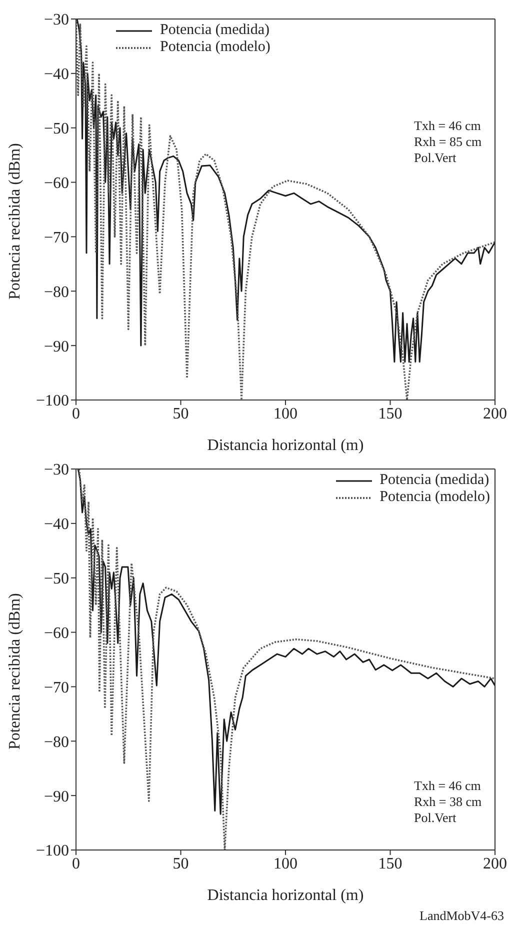 This screenshot has width=518, height=943. Describe the element at coordinates (448, 802) in the screenshot. I see `annotation: Rxh = 38 cm` at that location.